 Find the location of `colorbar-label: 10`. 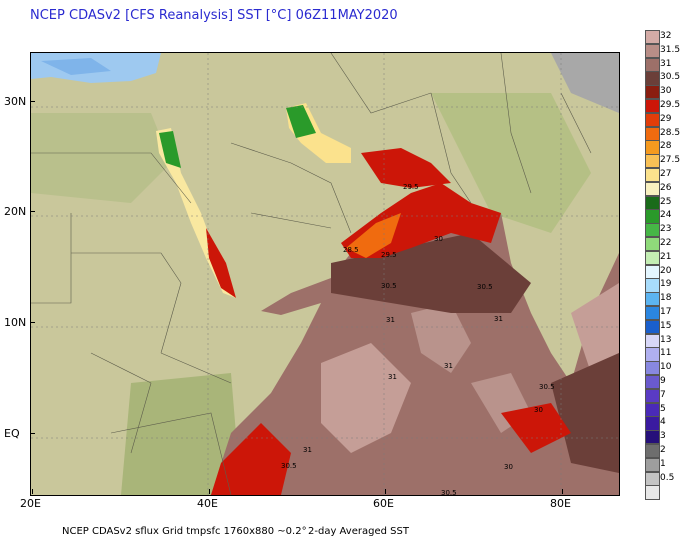

colorbar-label: 10 is located at coordinates (666, 367).